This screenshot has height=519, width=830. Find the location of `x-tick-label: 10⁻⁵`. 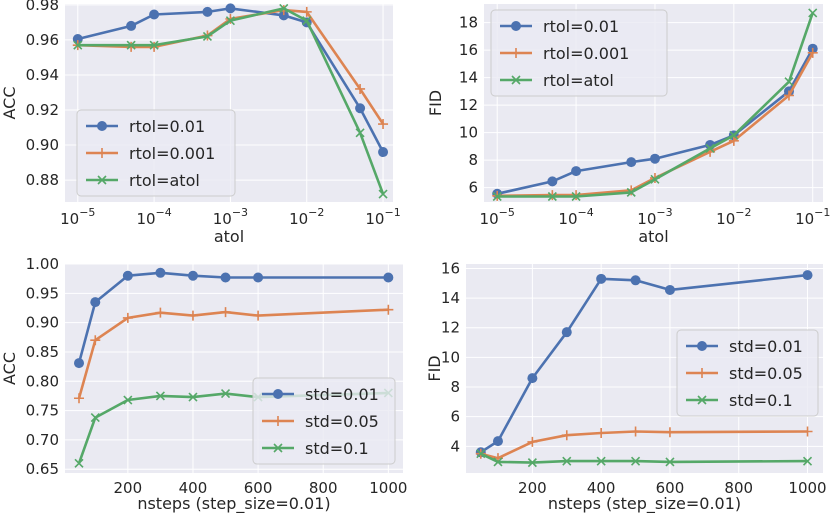

x-tick-label: 10⁻⁵ is located at coordinates (77, 217).